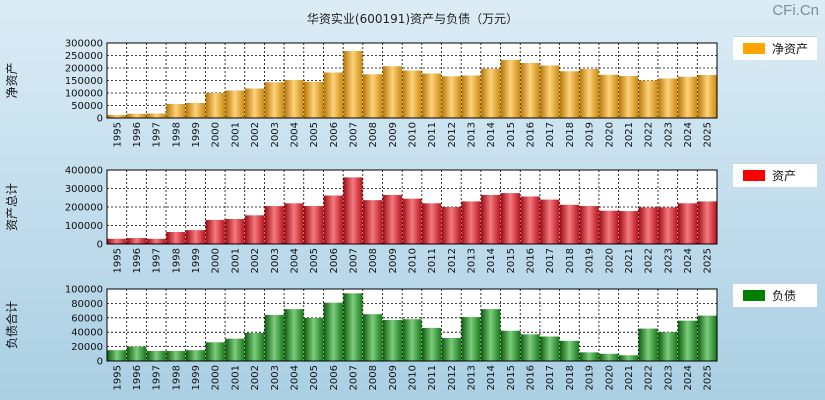 This screenshot has height=400, width=825. I want to click on x-tick-label: 2013, so click(472, 377).